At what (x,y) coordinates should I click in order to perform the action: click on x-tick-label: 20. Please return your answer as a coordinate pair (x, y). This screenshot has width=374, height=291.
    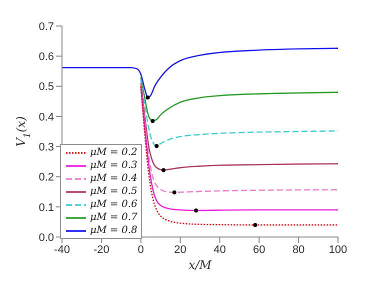
    Looking at the image, I should click on (180, 250).